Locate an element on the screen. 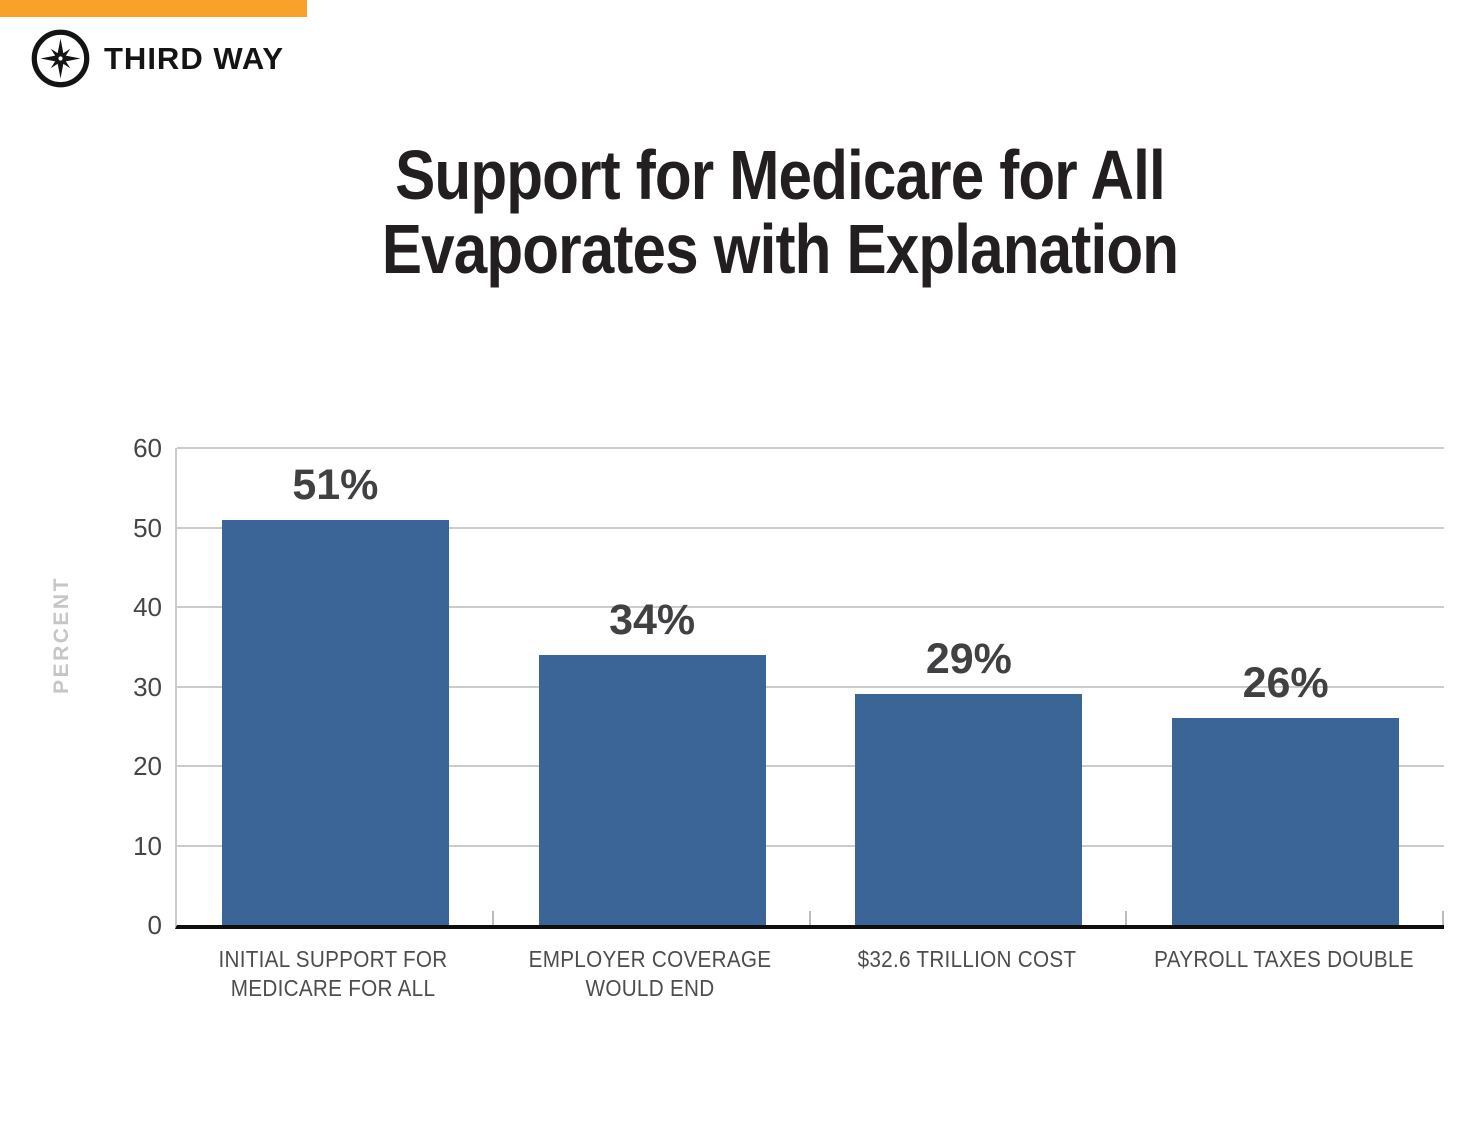 This screenshot has width=1480, height=1121. category-label: PAYROLL TAXES DOUBLE is located at coordinates (1283, 959).